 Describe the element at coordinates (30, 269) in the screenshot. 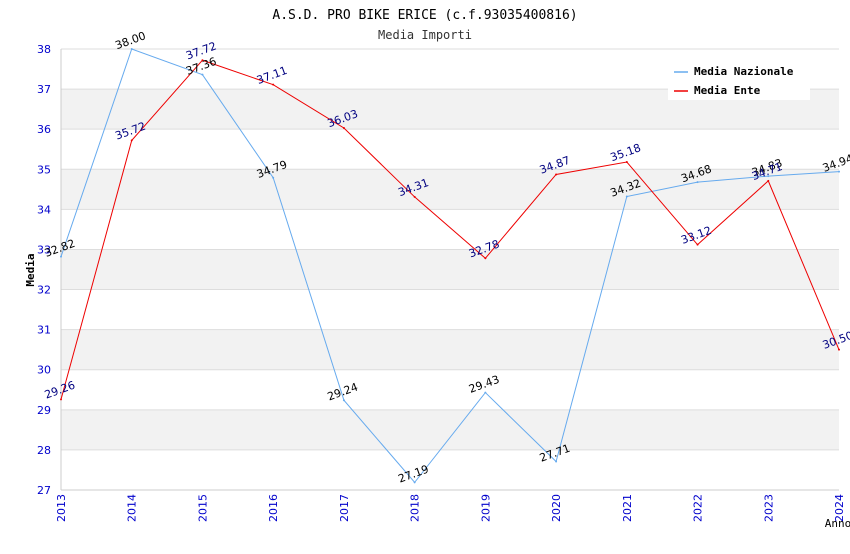

I see `y-axis-label: Media` at that location.